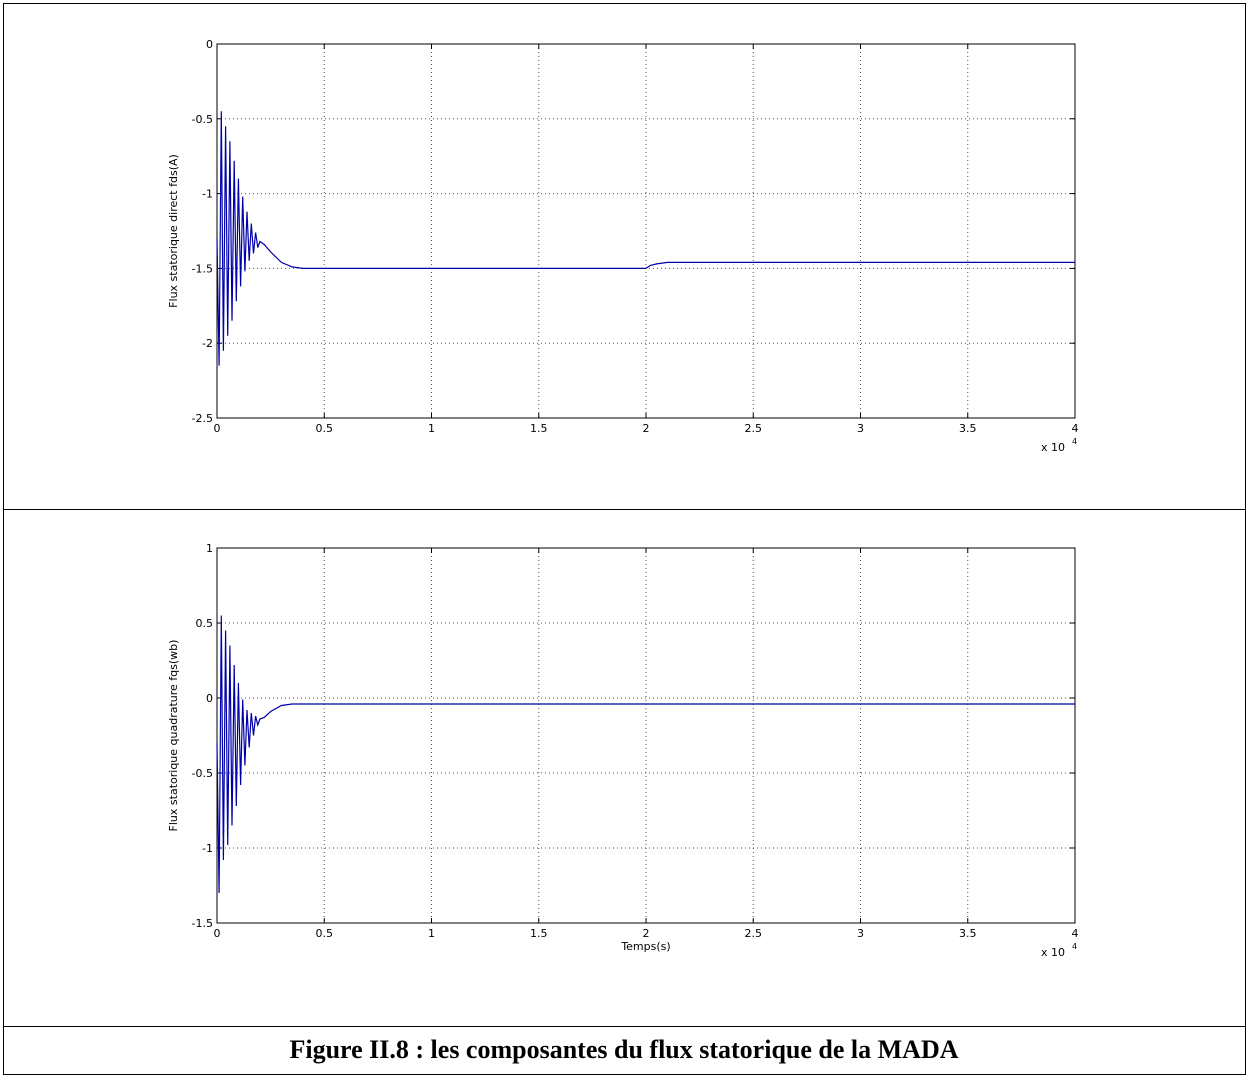 The width and height of the screenshot is (1249, 1078). I want to click on y-tick-label: 1, so click(209, 548).